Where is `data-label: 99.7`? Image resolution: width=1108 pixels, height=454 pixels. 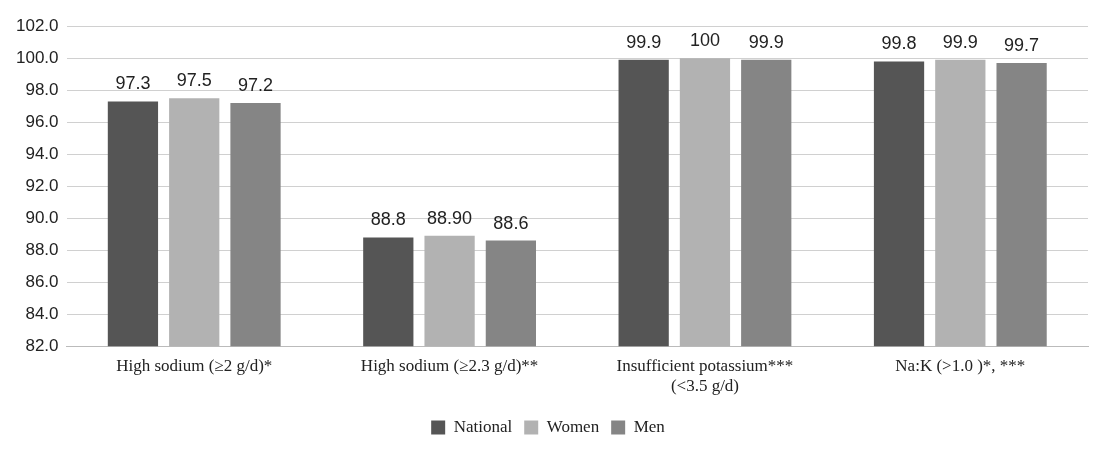
data-label: 99.7 is located at coordinates (1022, 44).